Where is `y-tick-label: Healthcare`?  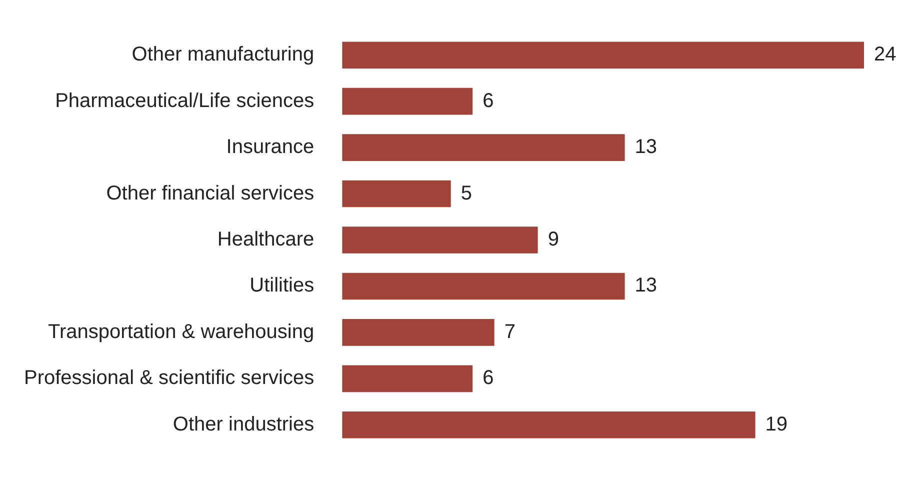 y-tick-label: Healthcare is located at coordinates (265, 239).